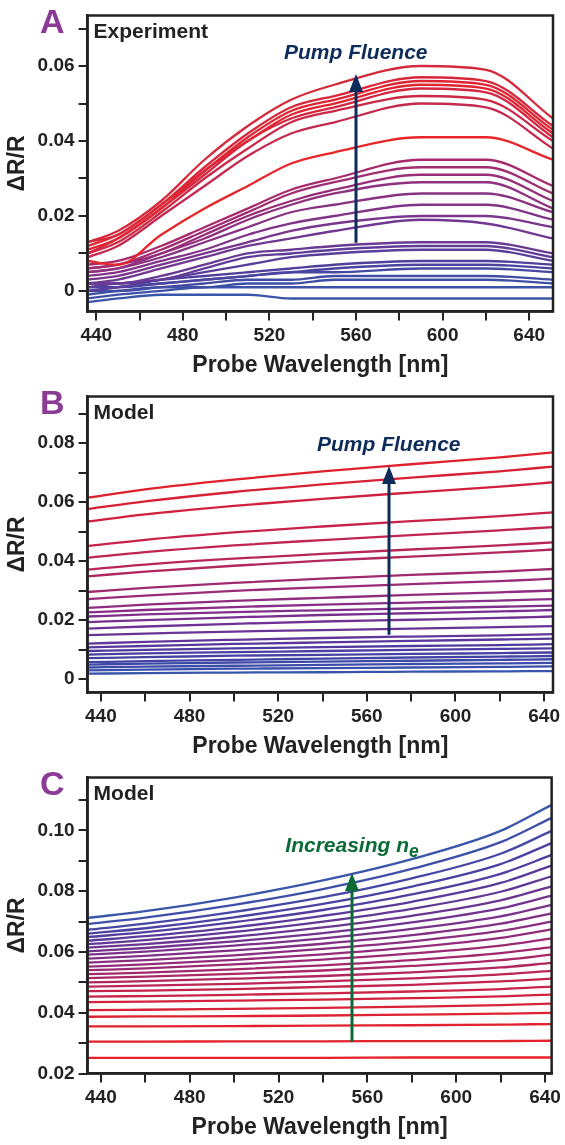 Image resolution: width=565 pixels, height=1145 pixels. I want to click on chart-title: B, so click(52, 402).